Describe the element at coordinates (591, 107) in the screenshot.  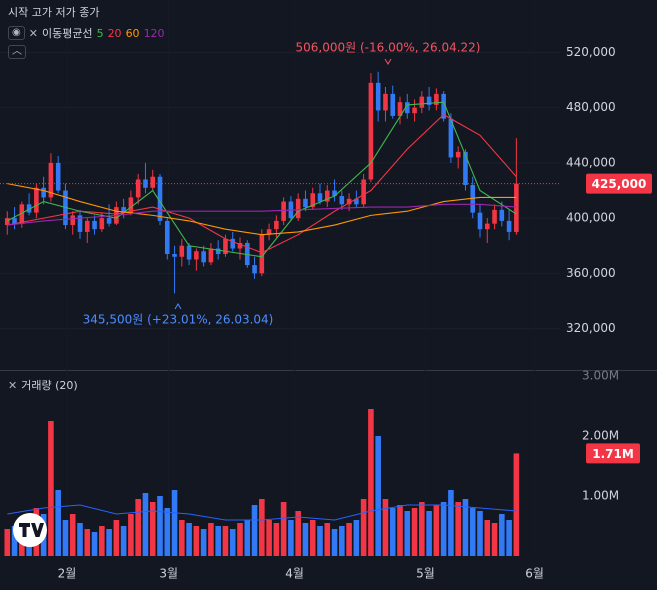
I see `y-tick-label: 480,000` at that location.